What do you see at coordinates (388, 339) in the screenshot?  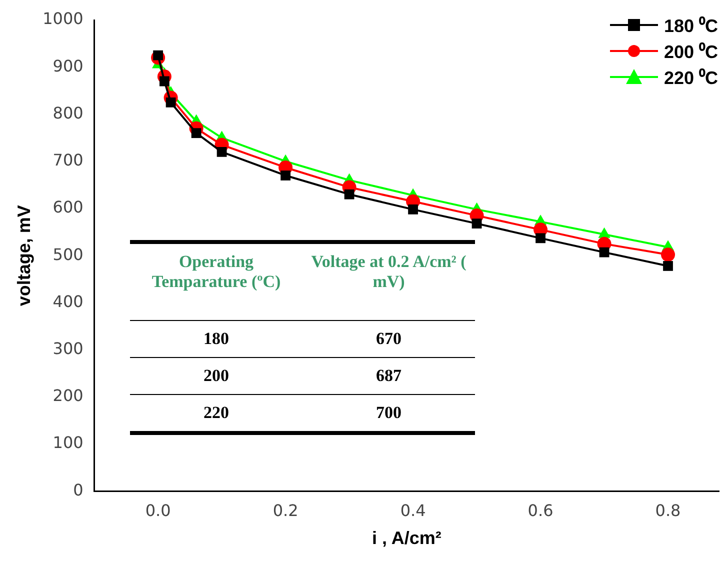 I see `annotation: 670` at bounding box center [388, 339].